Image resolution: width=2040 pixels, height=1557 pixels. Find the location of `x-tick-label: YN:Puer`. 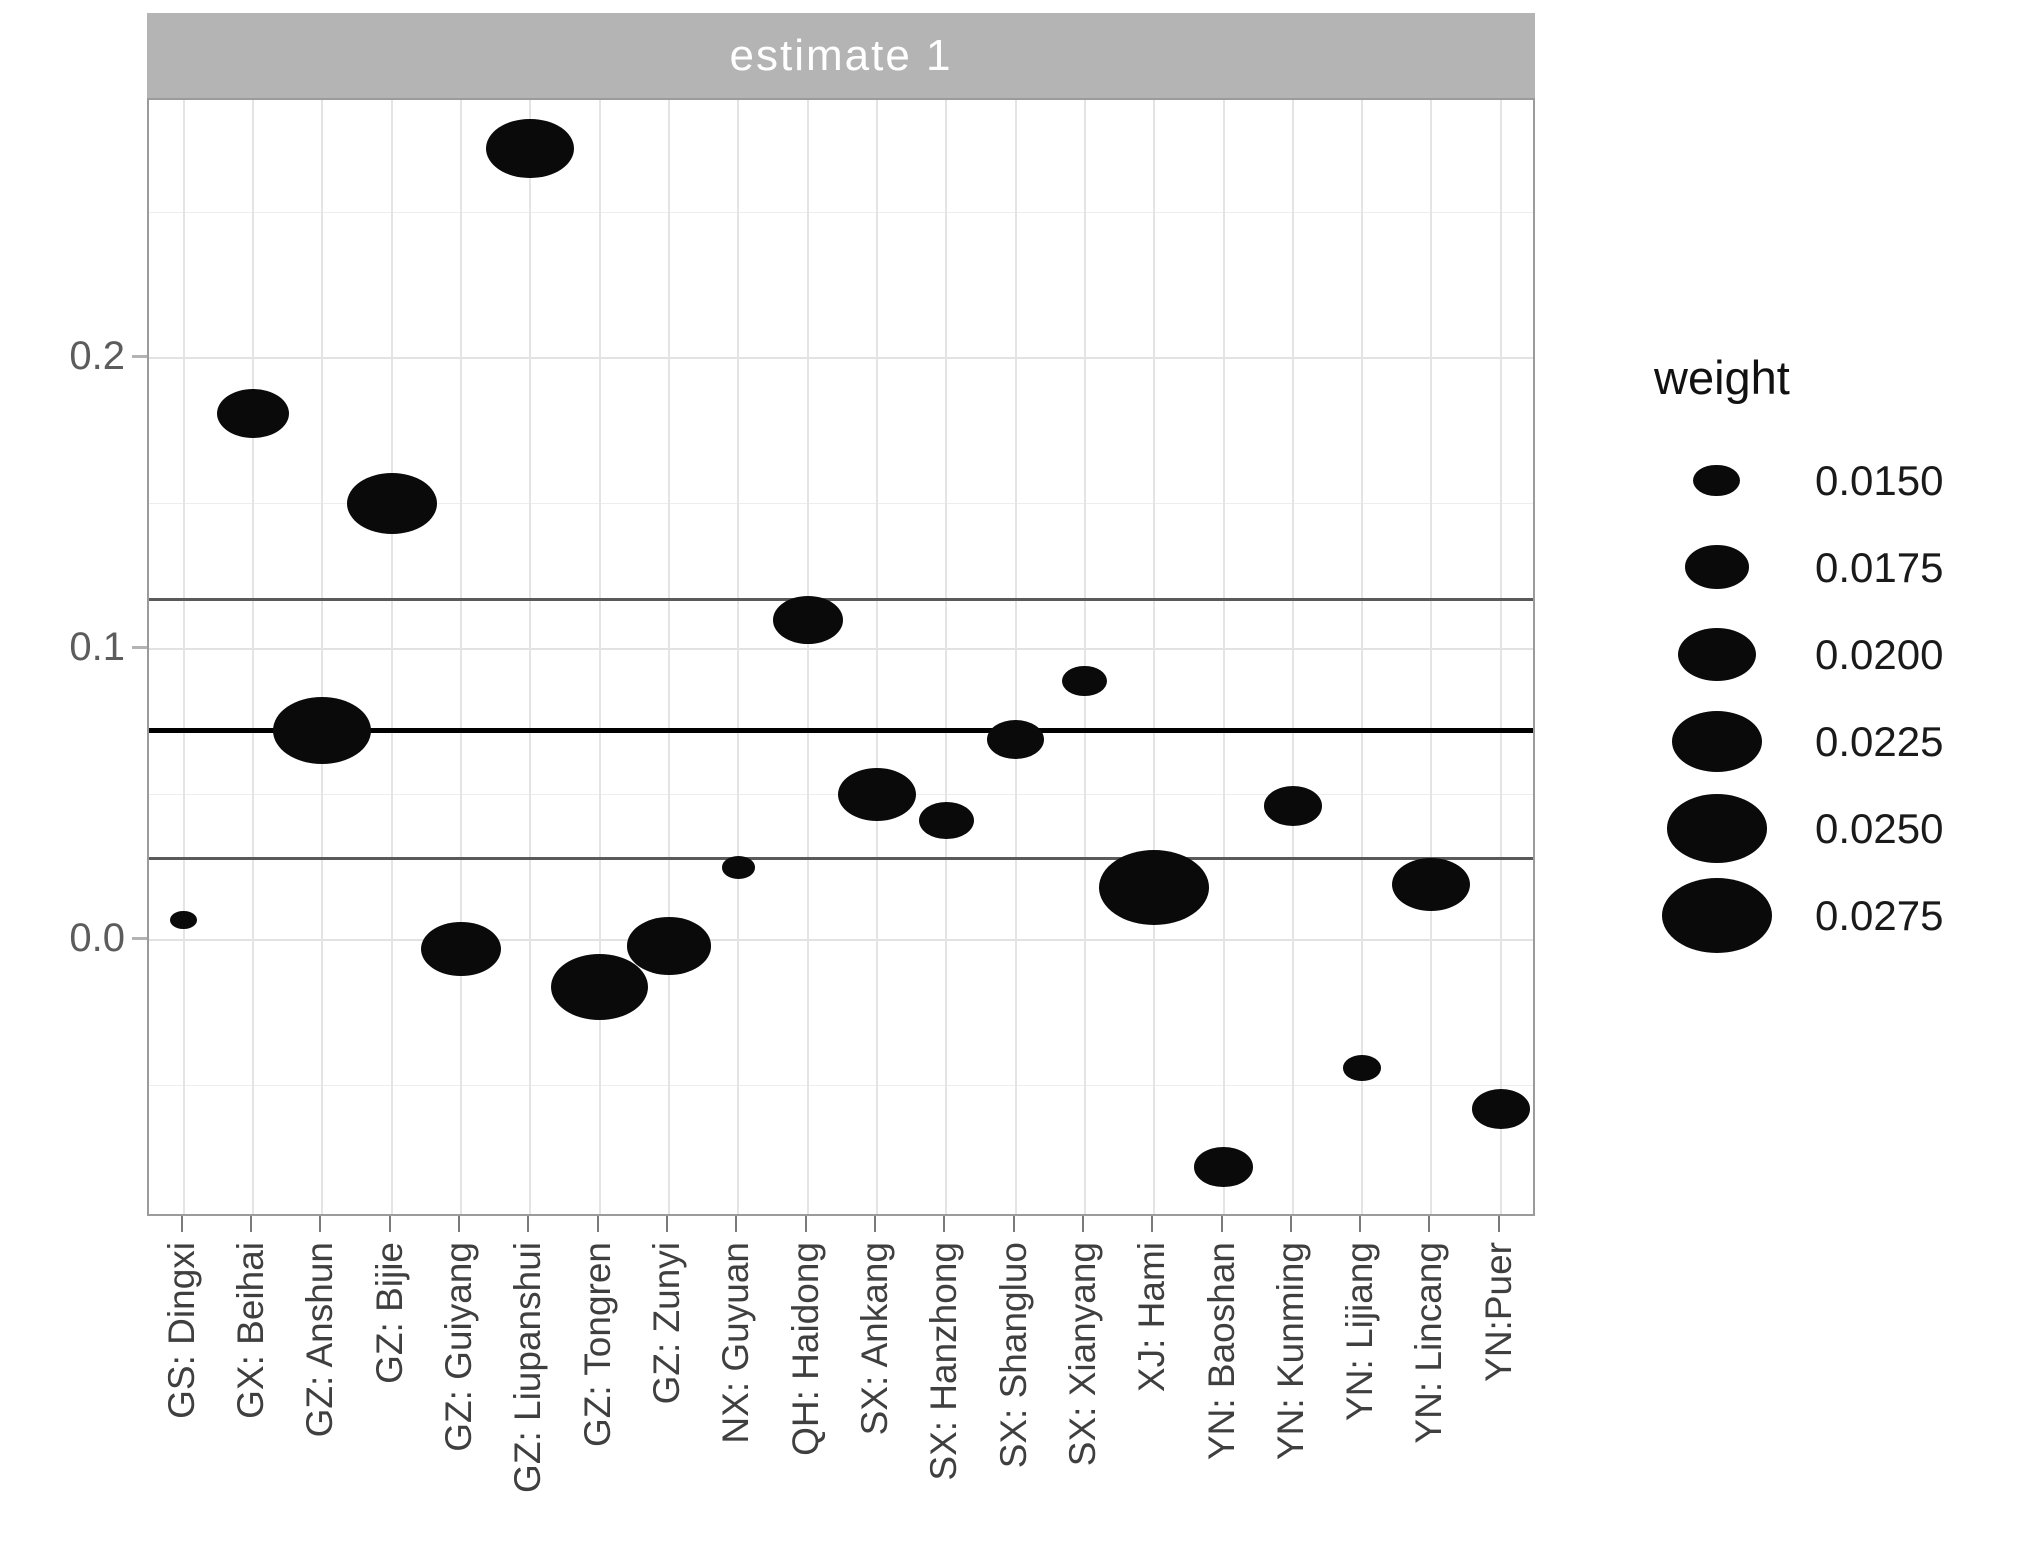

x-tick-label: YN:Puer is located at coordinates (1498, 1312).